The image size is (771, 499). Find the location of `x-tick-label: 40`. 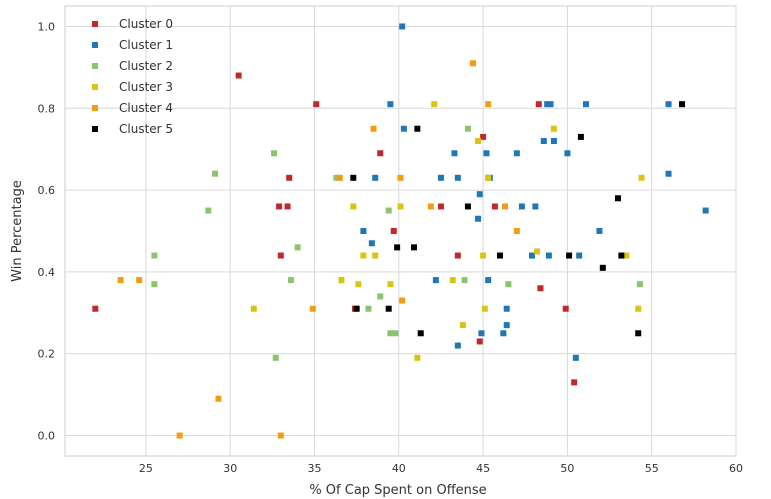

x-tick-label: 40 is located at coordinates (399, 468).